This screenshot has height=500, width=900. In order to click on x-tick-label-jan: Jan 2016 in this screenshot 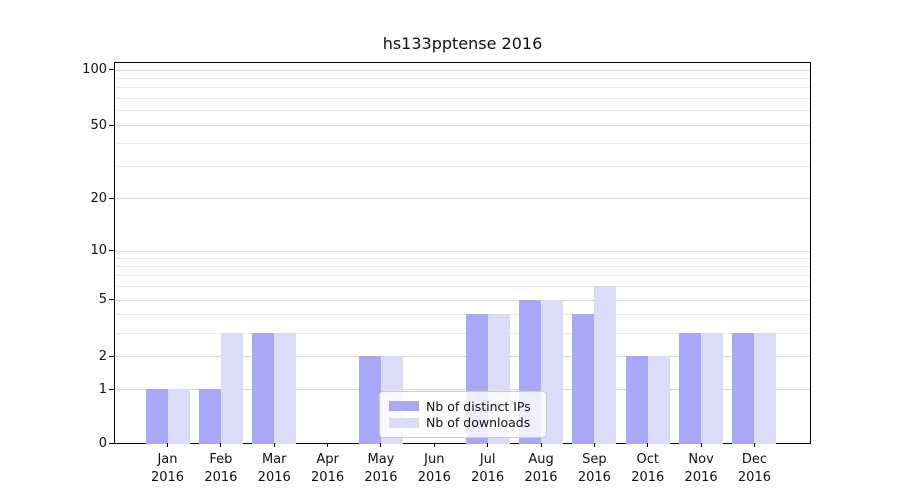, I will do `click(168, 468)`.